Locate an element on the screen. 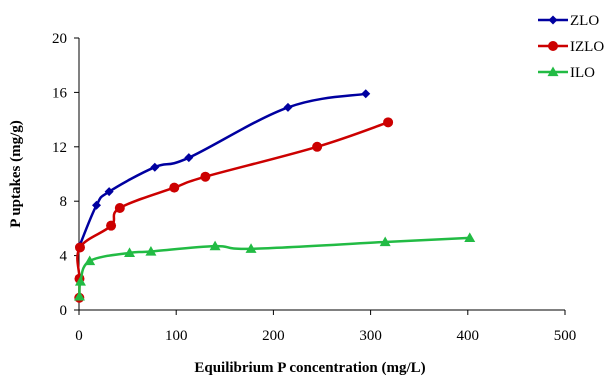 The image size is (615, 384). legend: ZLO IZLO ILO is located at coordinates (571, 47).